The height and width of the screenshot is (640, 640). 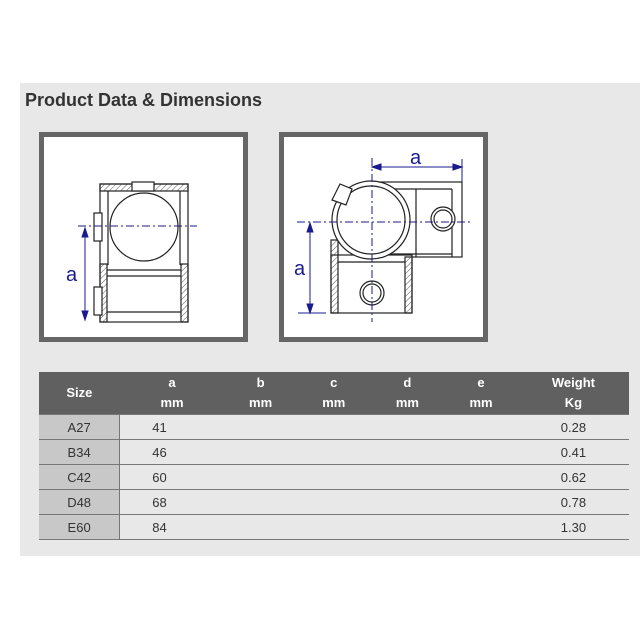 What do you see at coordinates (172, 393) in the screenshot?
I see `header-a: a mm` at bounding box center [172, 393].